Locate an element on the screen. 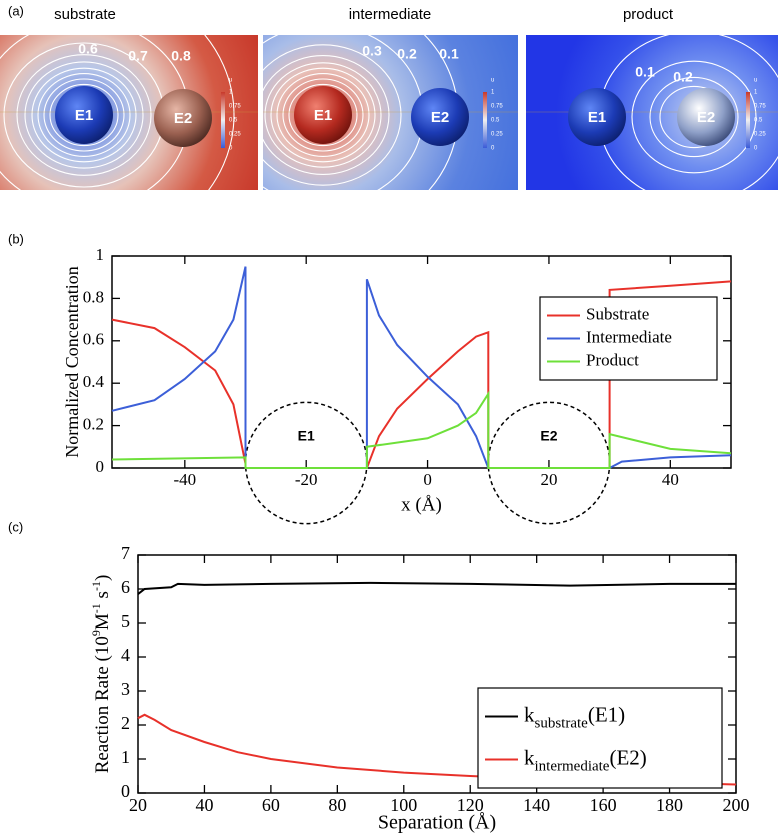 The image size is (780, 835). series-line is located at coordinates (436, 588).